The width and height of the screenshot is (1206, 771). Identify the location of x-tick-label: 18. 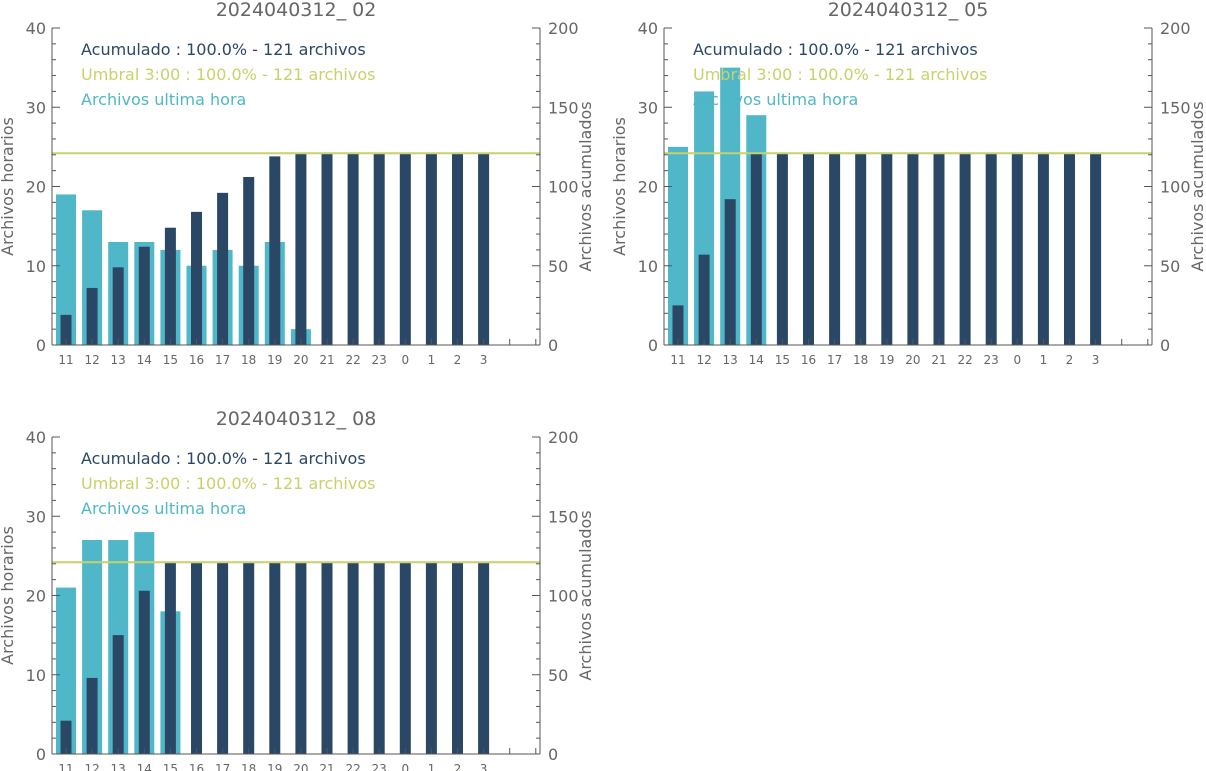
(860, 360).